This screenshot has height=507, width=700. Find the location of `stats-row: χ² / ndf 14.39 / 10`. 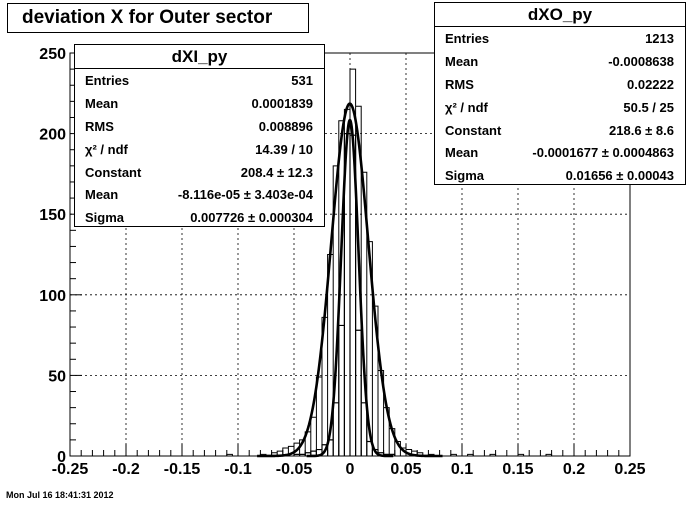

stats-row: χ² / ndf 14.39 / 10 is located at coordinates (199, 149).